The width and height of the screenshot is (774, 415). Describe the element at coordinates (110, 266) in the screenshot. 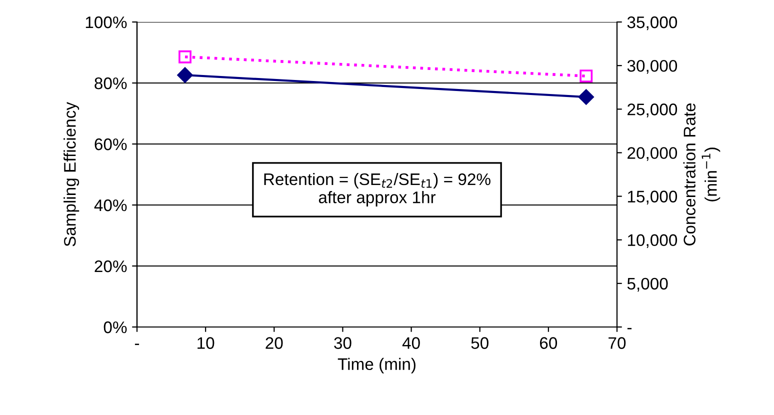

I see `y-tick-label: 20%` at that location.